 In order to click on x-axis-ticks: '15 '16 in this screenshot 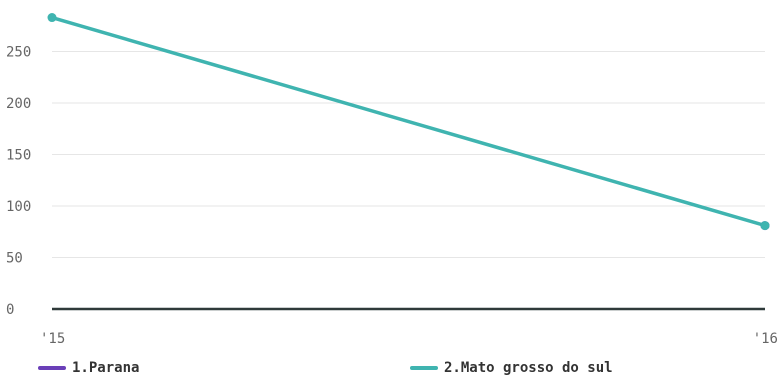, I will do `click(409, 339)`.